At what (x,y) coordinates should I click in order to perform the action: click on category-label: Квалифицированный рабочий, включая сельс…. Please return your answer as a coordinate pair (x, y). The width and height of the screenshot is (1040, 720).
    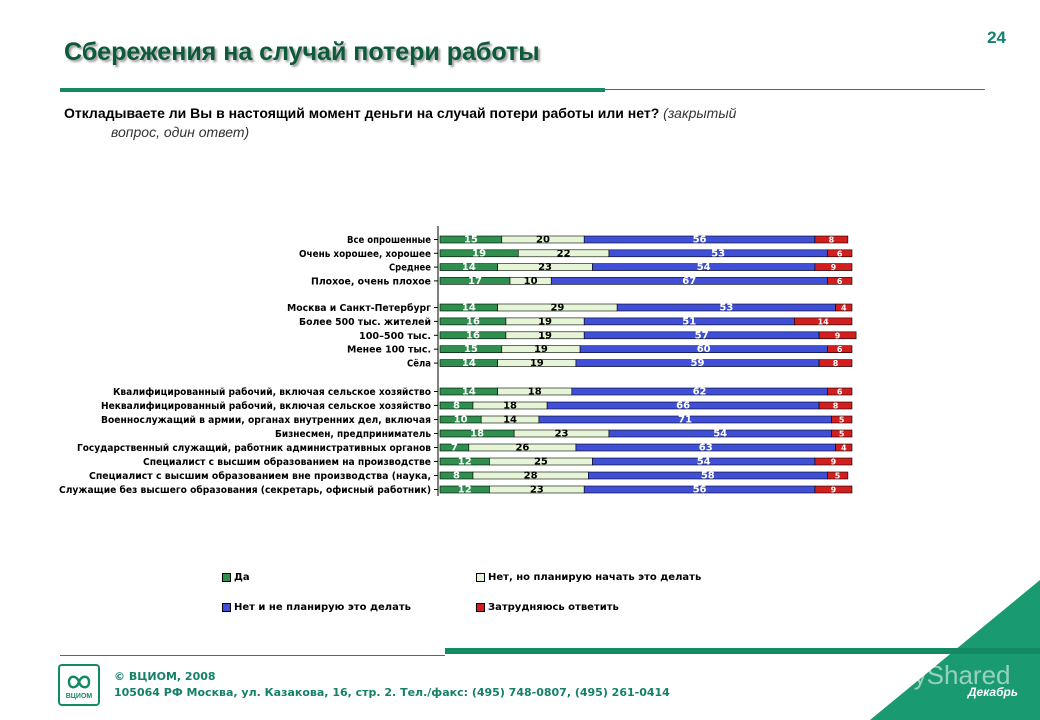
    Looking at the image, I should click on (272, 392).